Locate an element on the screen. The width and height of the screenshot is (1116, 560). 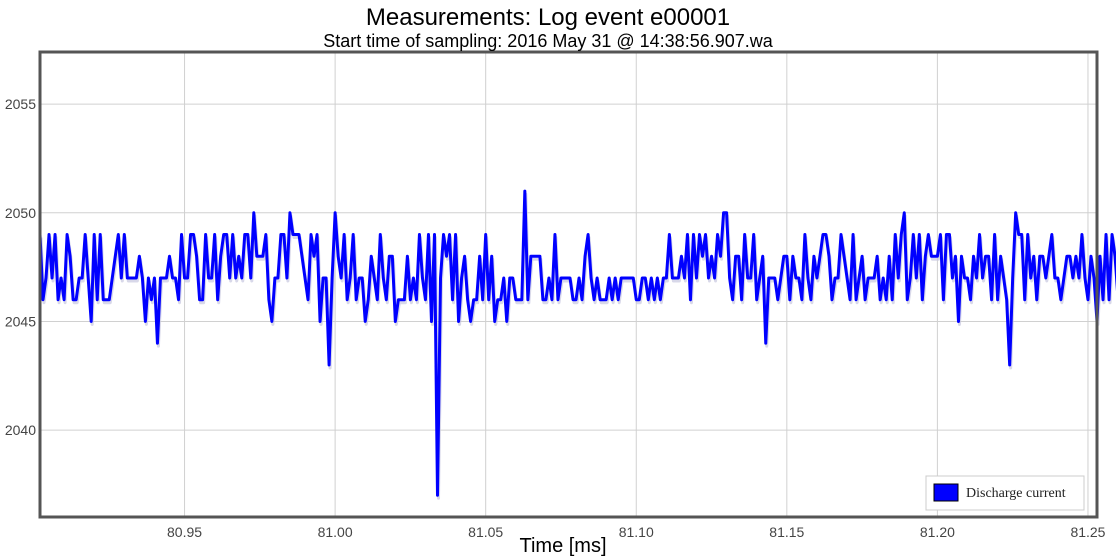
legend-label: Discharge current is located at coordinates (1016, 493).